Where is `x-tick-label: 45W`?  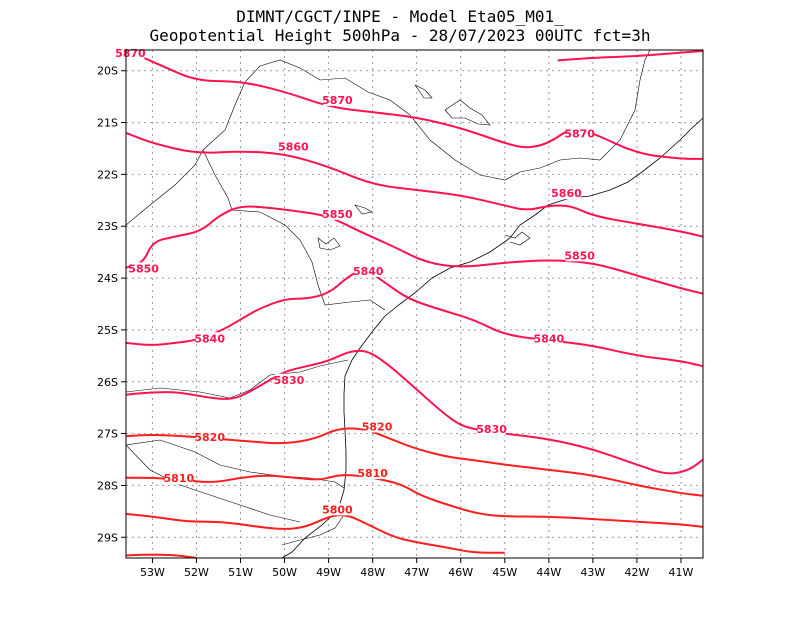 x-tick-label: 45W is located at coordinates (504, 572).